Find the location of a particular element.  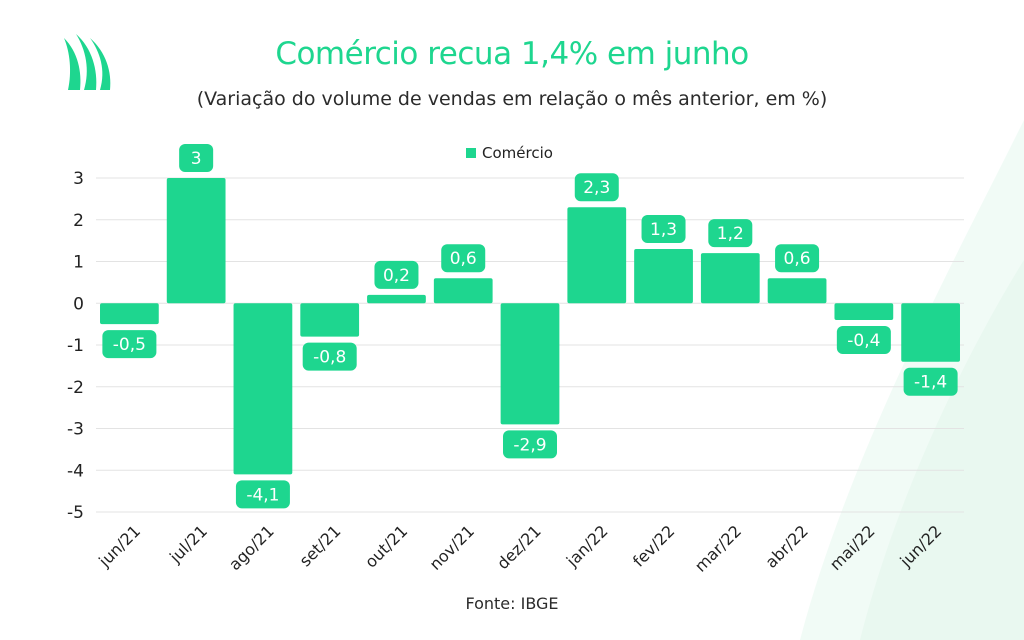

data-label: -0,4 is located at coordinates (863, 341).